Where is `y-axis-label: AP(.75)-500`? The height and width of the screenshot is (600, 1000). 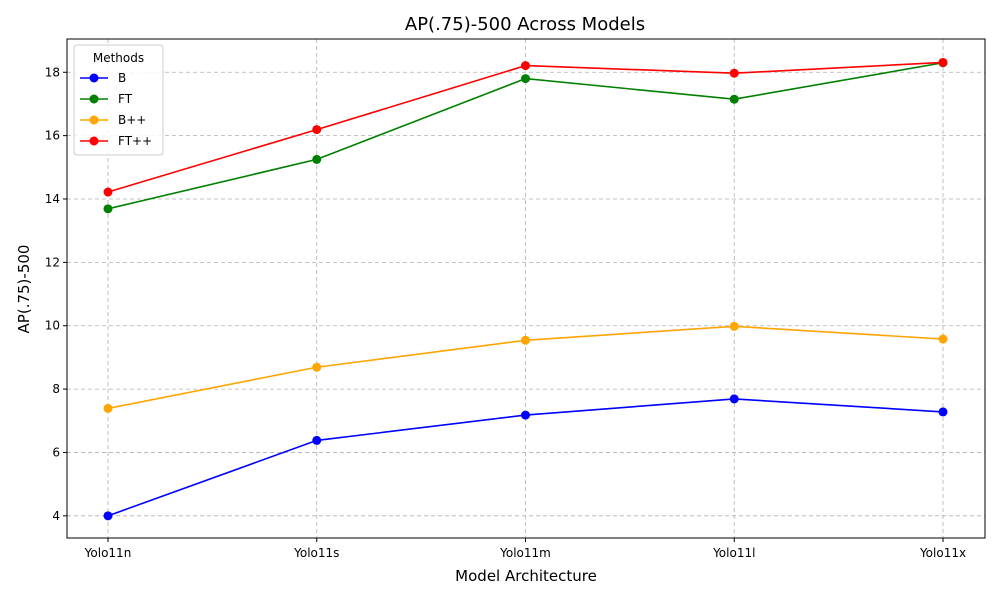
y-axis-label: AP(.75)-500 is located at coordinates (24, 289).